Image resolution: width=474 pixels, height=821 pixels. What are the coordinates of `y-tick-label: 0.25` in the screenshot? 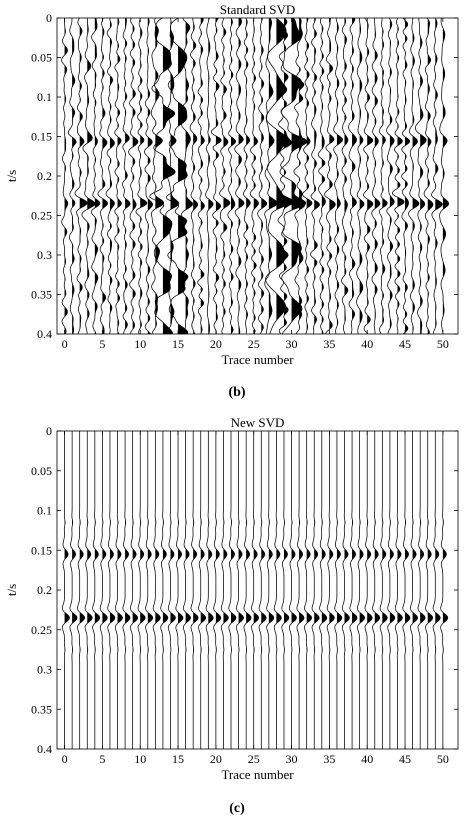 It's located at (41, 630).